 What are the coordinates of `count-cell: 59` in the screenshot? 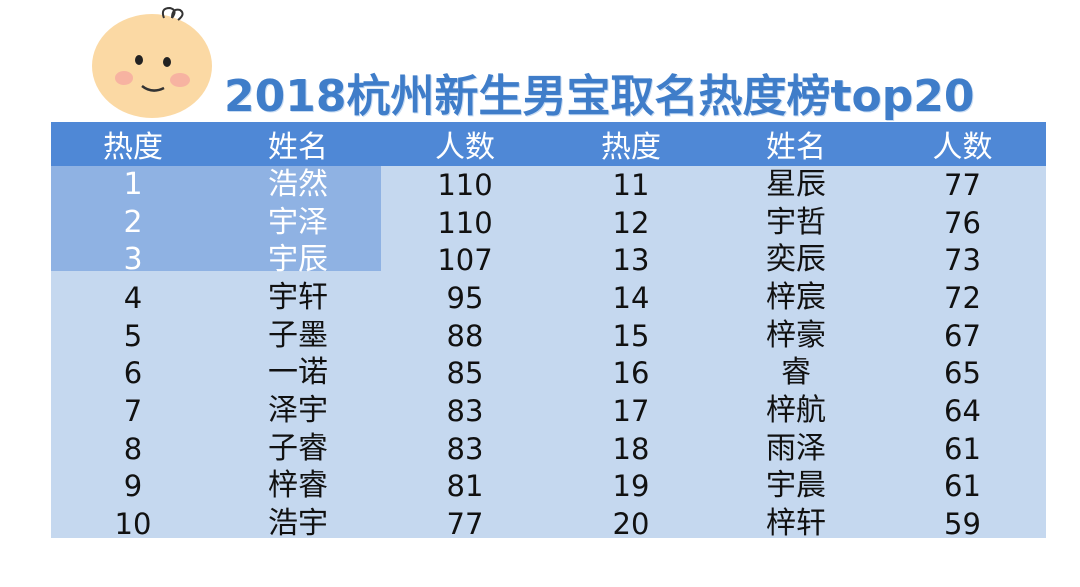 It's located at (962, 524).